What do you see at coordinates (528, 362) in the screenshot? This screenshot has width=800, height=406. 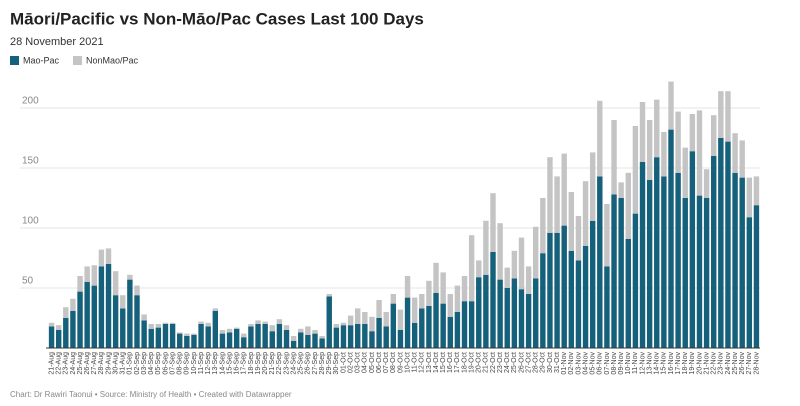 I see `x-tick-label: 27-Oct` at bounding box center [528, 362].